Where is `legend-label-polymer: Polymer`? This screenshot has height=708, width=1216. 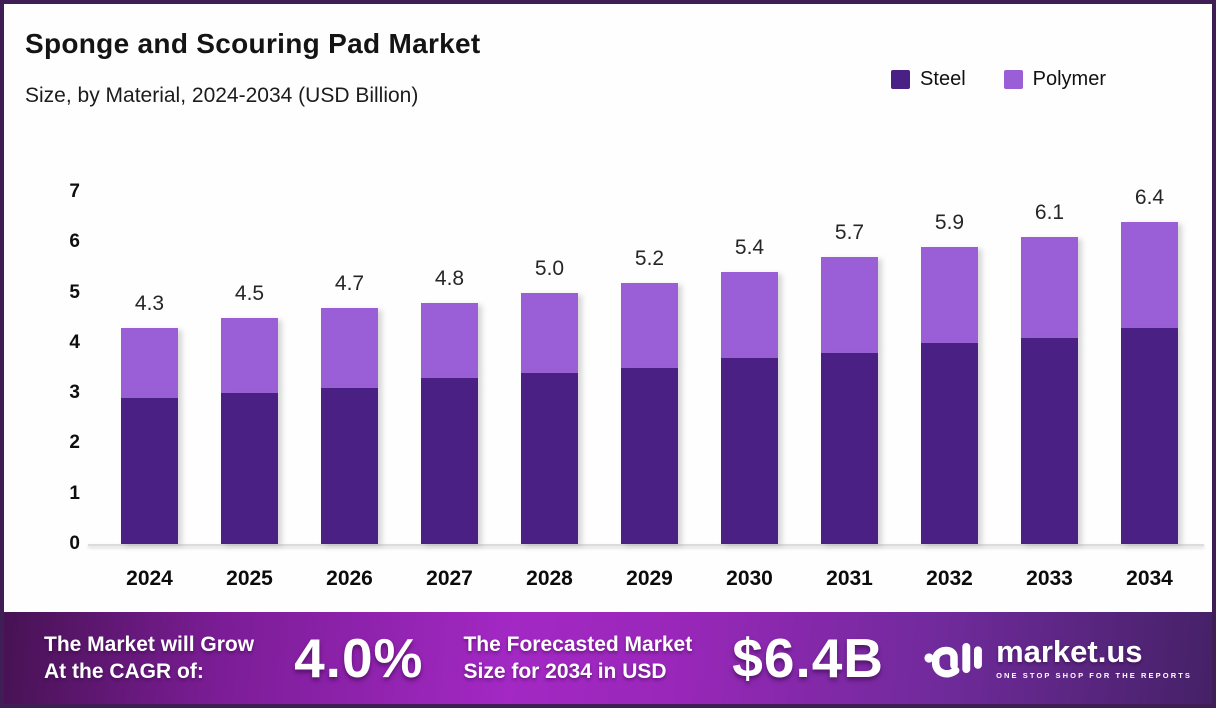
legend-label-polymer: Polymer is located at coordinates (1069, 79).